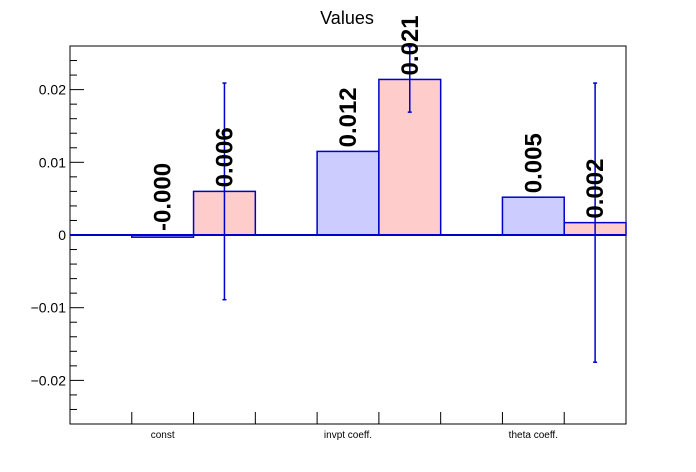 The height and width of the screenshot is (472, 696). What do you see at coordinates (49, 308) in the screenshot?
I see `y-tick-label: −0.01` at bounding box center [49, 308].